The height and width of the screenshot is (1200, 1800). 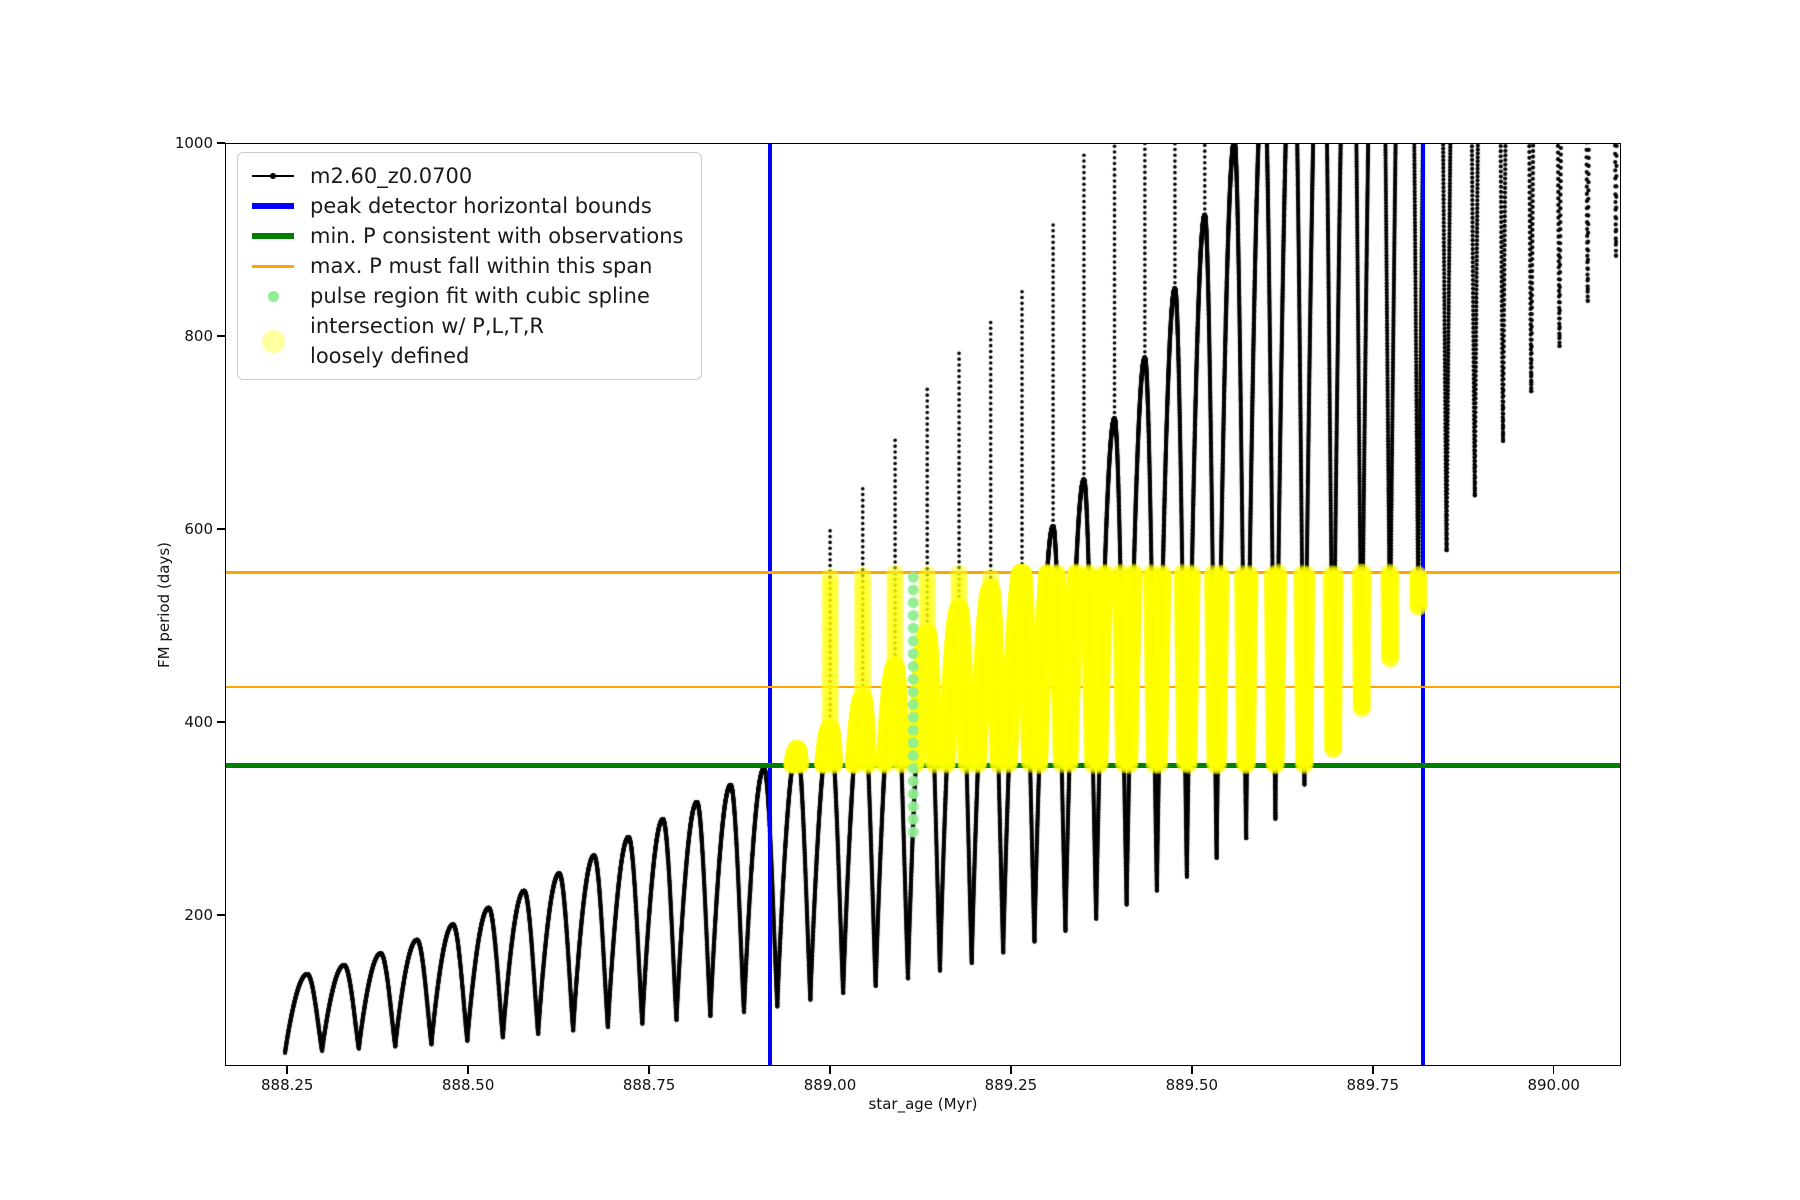 What do you see at coordinates (273, 266) in the screenshot?
I see `legend-swatch-medium-line-icon` at bounding box center [273, 266].